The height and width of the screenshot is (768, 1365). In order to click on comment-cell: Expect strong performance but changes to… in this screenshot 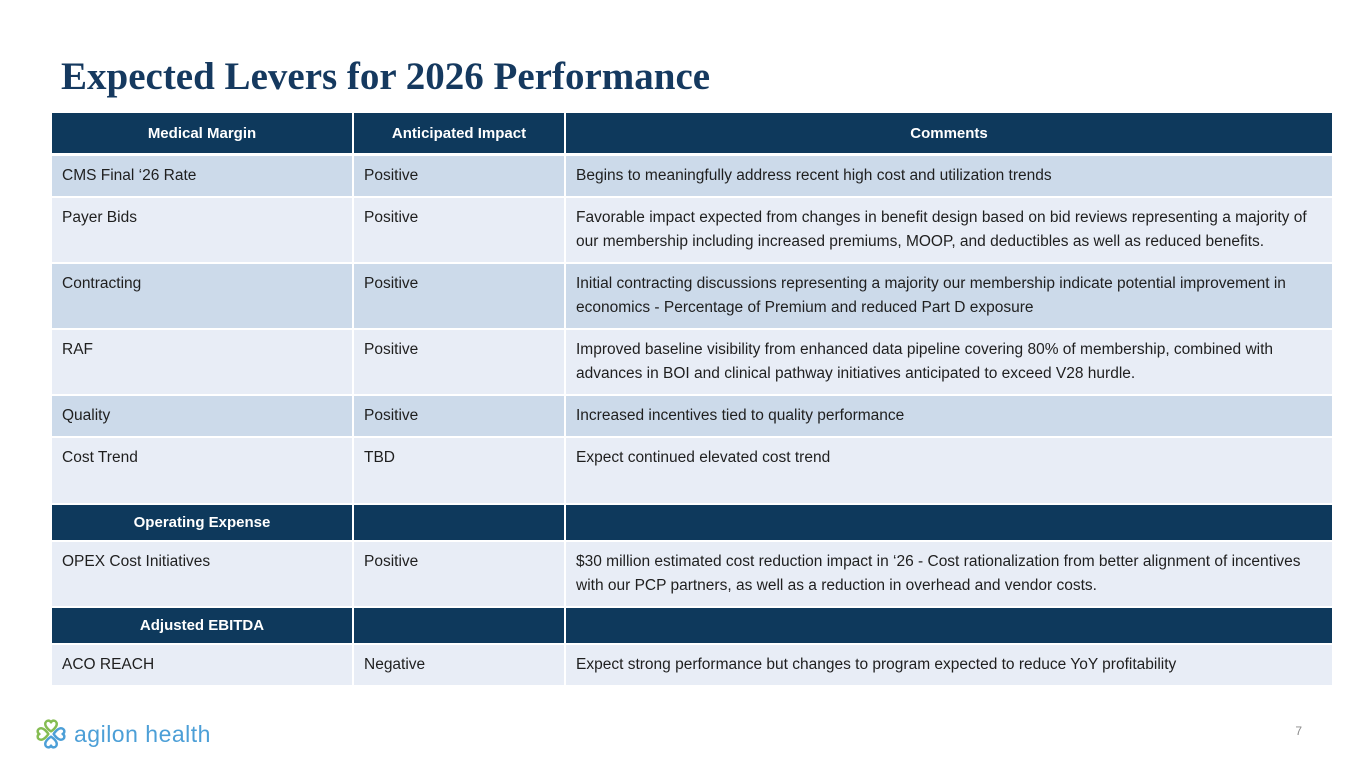, I will do `click(949, 666)`.